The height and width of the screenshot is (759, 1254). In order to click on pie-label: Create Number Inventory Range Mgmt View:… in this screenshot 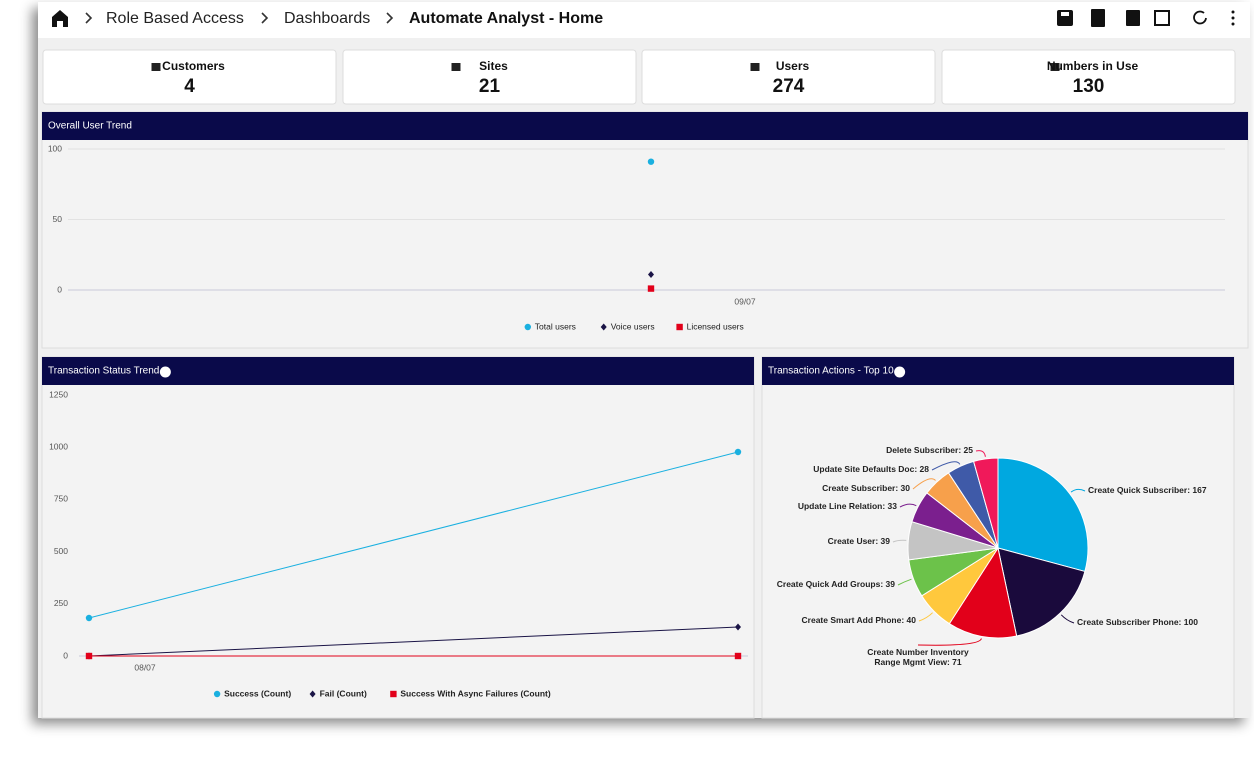, I will do `click(918, 657)`.